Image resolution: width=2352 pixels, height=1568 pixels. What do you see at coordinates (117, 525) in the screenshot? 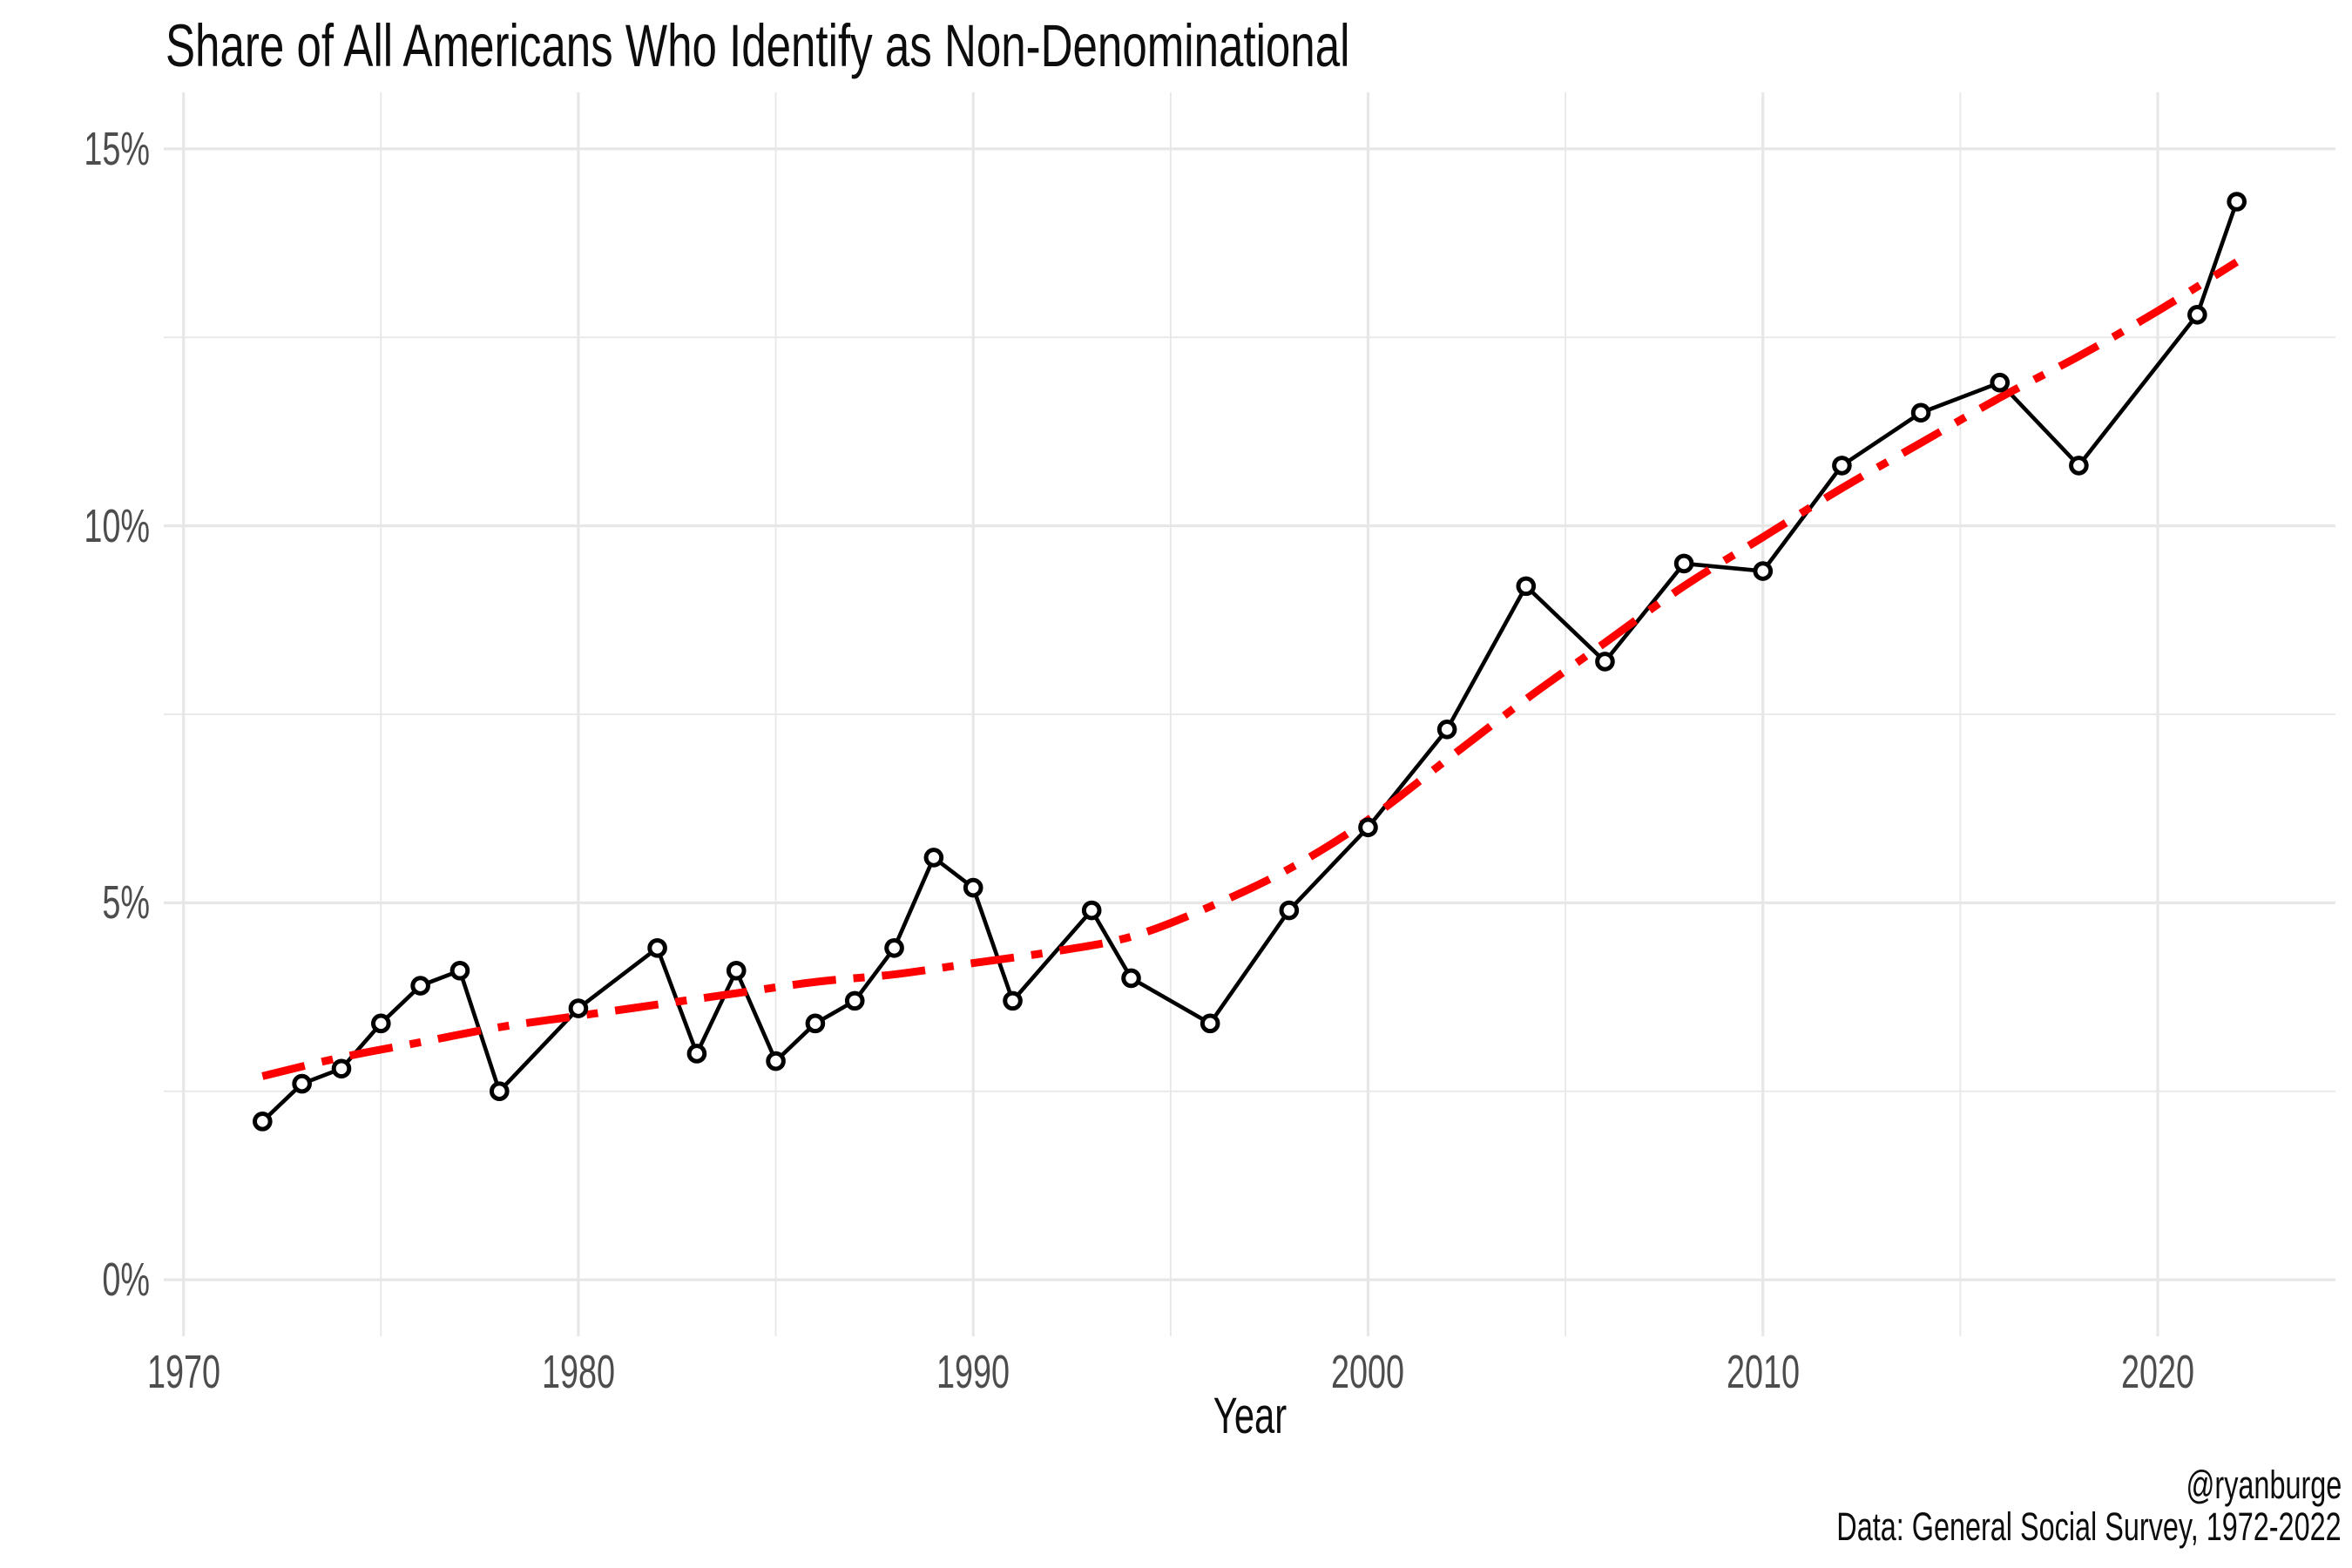
I see `y-tick-label: 10%` at bounding box center [117, 525].